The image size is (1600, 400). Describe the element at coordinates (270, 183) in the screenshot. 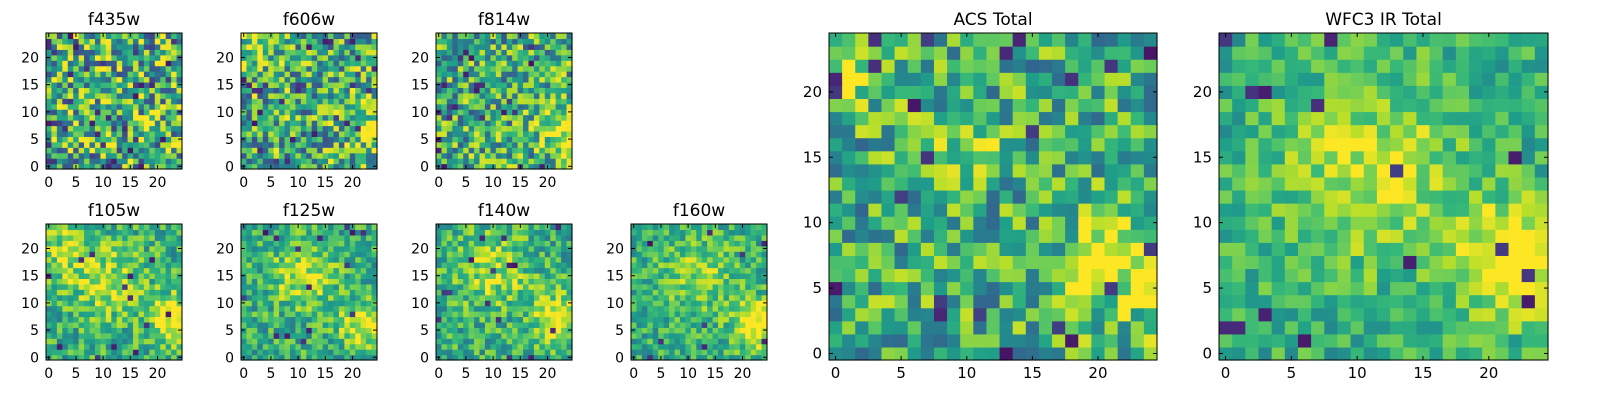

I see `f606w-xtick-label: 5` at that location.